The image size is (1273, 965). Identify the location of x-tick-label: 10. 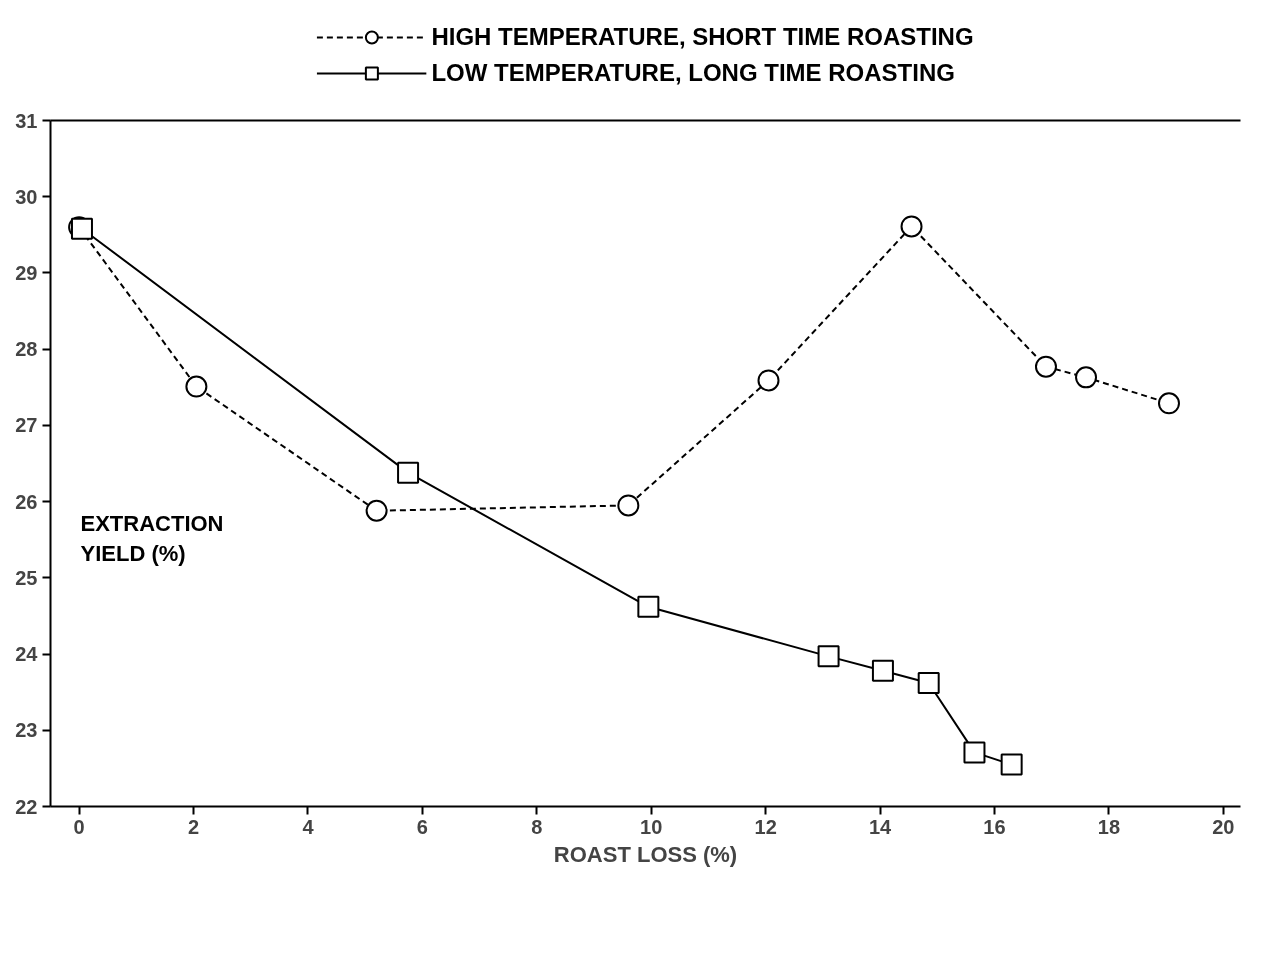
(651, 826).